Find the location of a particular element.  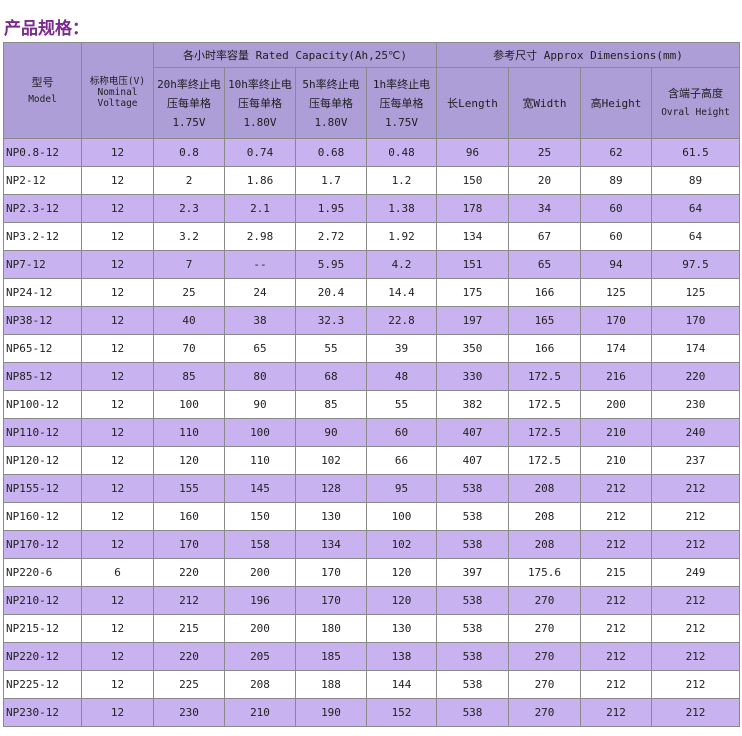

table-row: NP120-12 12 120 110 102 66 407 172.5 210 237 is located at coordinates (372, 460).